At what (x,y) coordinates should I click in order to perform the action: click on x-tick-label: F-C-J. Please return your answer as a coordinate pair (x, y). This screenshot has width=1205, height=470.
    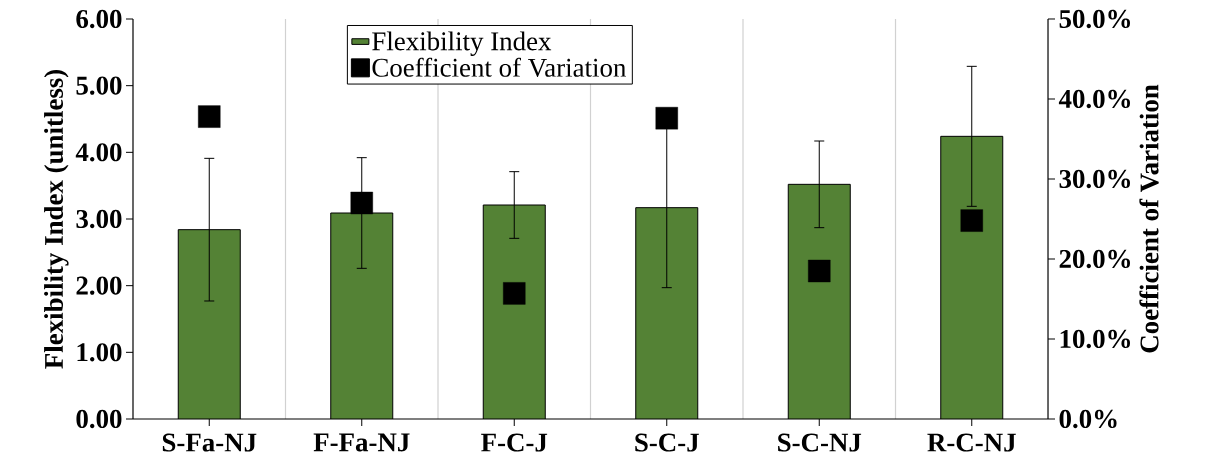
    Looking at the image, I should click on (514, 442).